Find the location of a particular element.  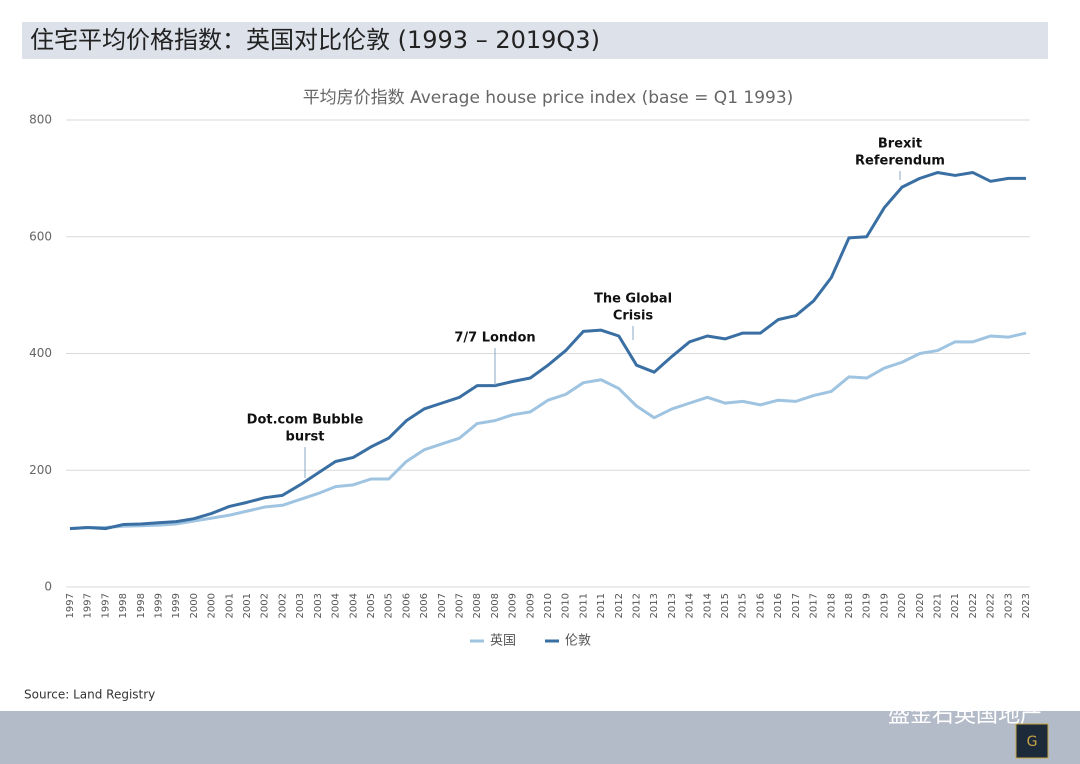

annotation: Crisis is located at coordinates (633, 316).